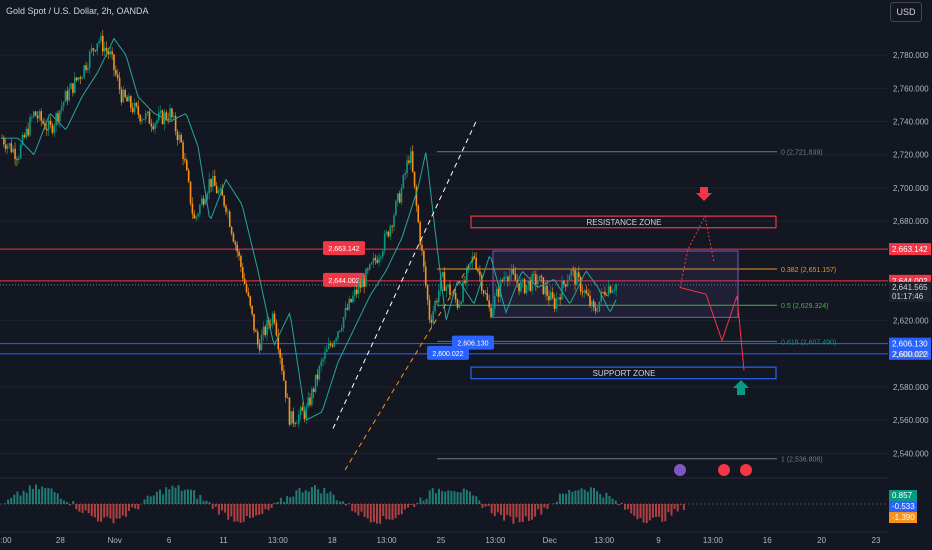 This screenshot has width=932, height=550. What do you see at coordinates (115, 540) in the screenshot?
I see `x-tick-label: Nov` at bounding box center [115, 540].